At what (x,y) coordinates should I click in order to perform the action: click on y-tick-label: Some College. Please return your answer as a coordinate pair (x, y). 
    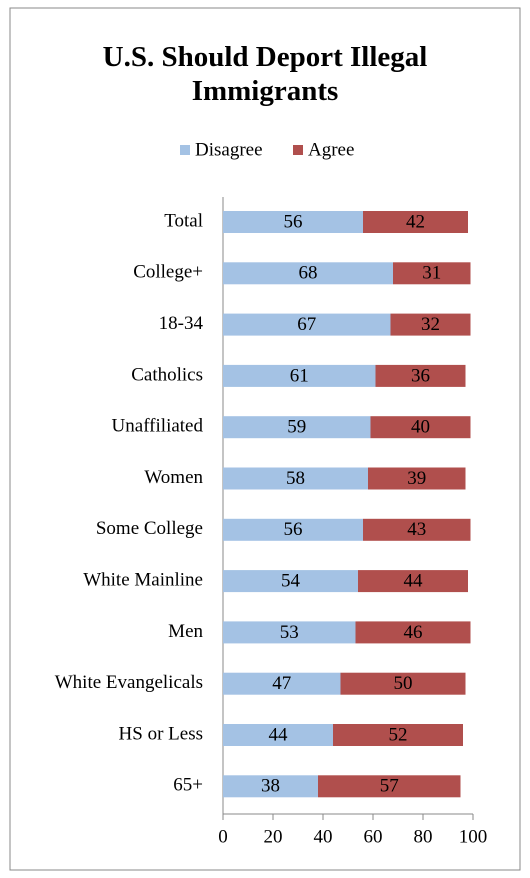
    Looking at the image, I should click on (149, 528).